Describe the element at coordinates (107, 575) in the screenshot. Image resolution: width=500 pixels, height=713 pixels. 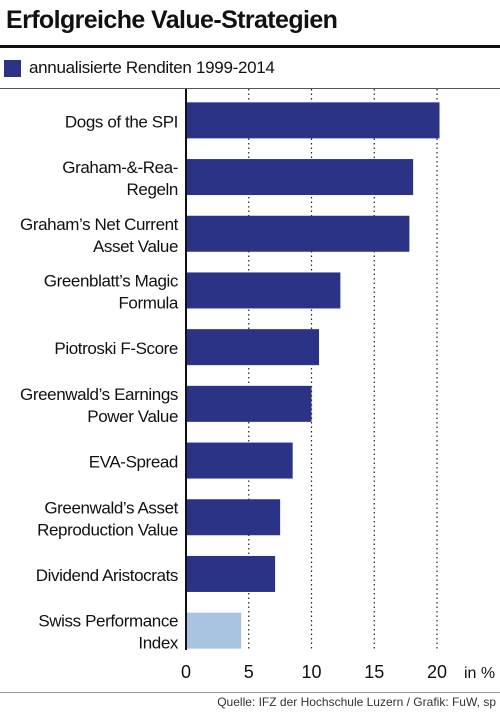
I see `category-label: Dividend Aristocrats` at that location.